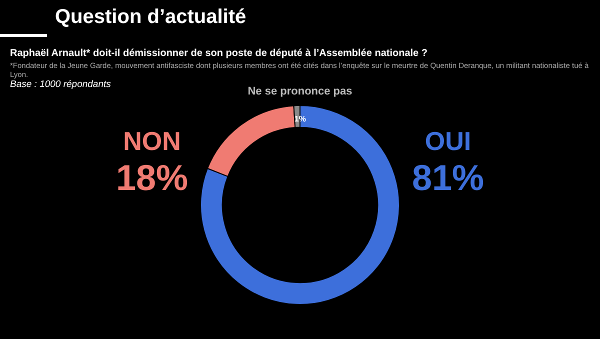 The height and width of the screenshot is (339, 600). Describe the element at coordinates (448, 177) in the screenshot. I see `data-label: 81%` at that location.